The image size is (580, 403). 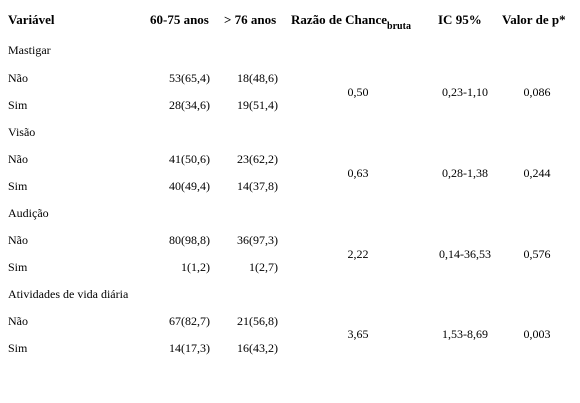 I want to click on header-odds-ratio-main: Razão de Chance, so click(x=339, y=19).